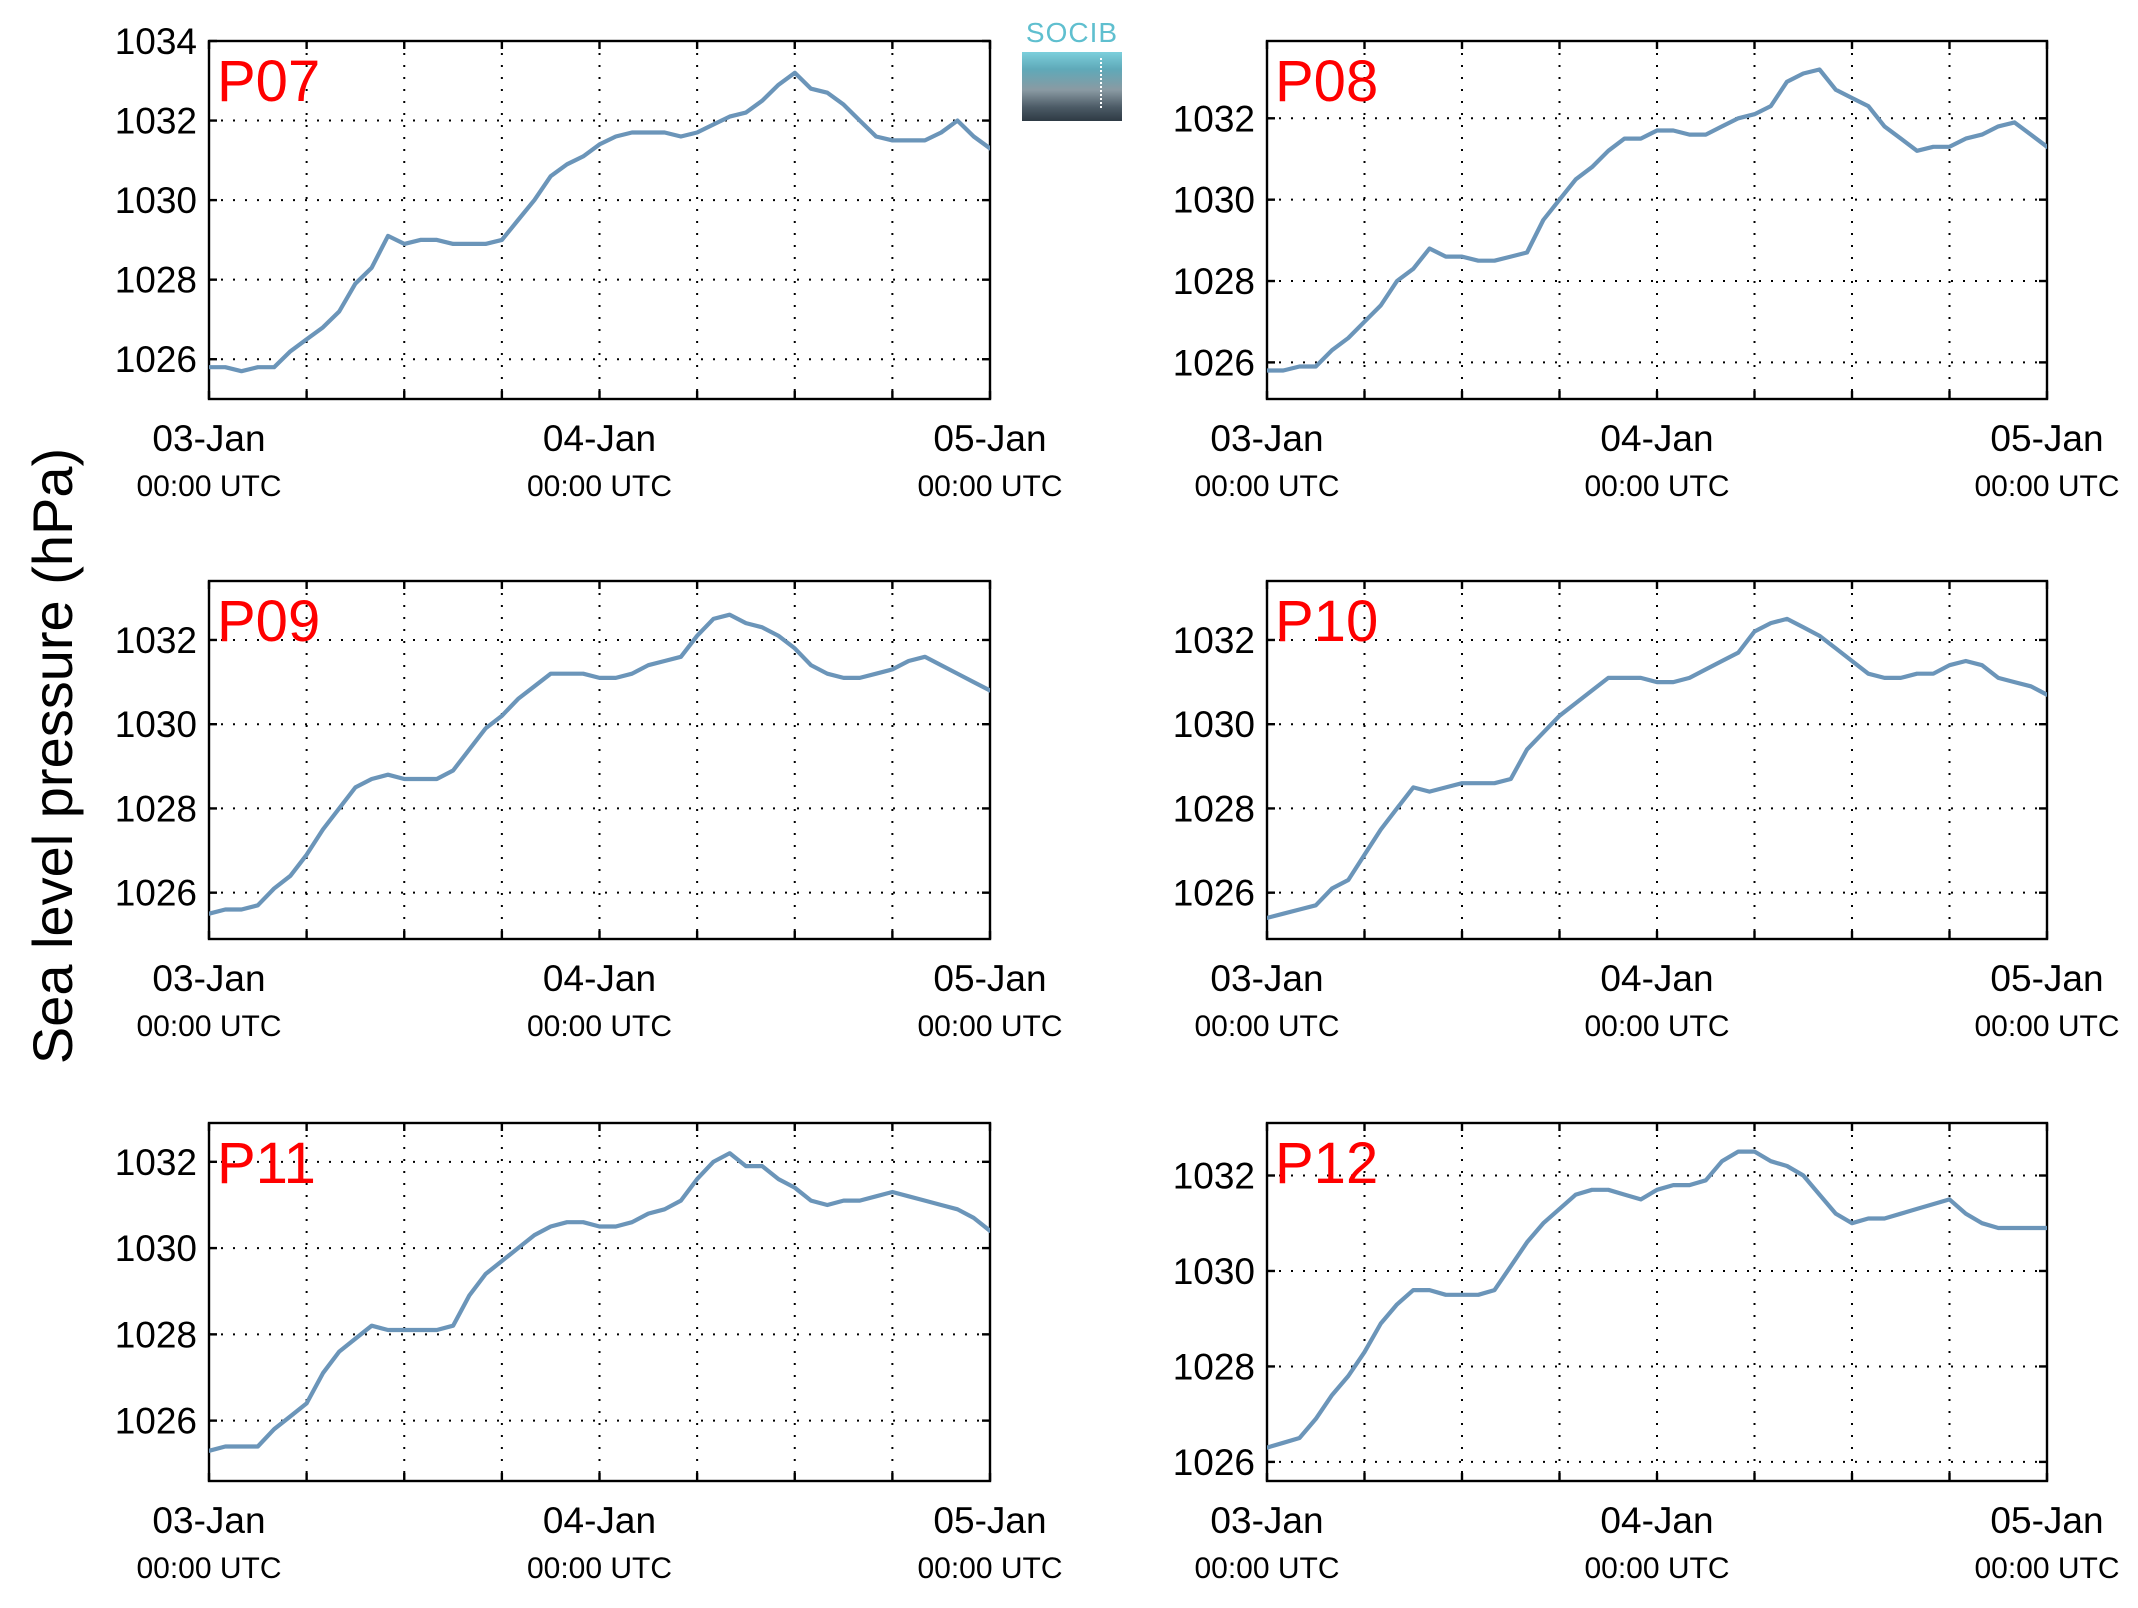  I want to click on socib-logo: SOCIB, so click(1072, 69).